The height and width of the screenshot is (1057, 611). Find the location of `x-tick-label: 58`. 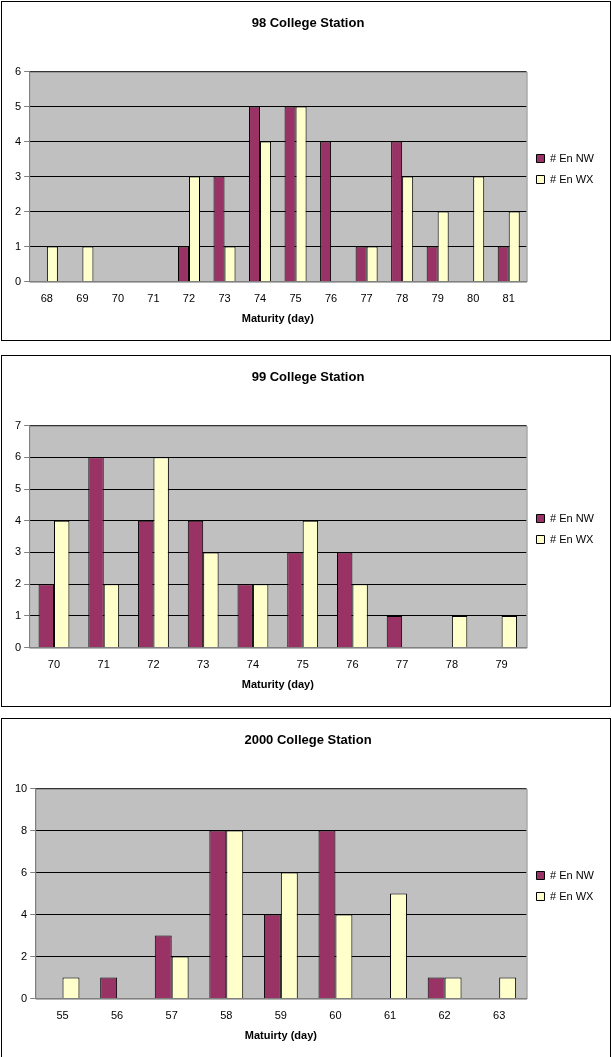

x-tick-label: 58 is located at coordinates (226, 1015).